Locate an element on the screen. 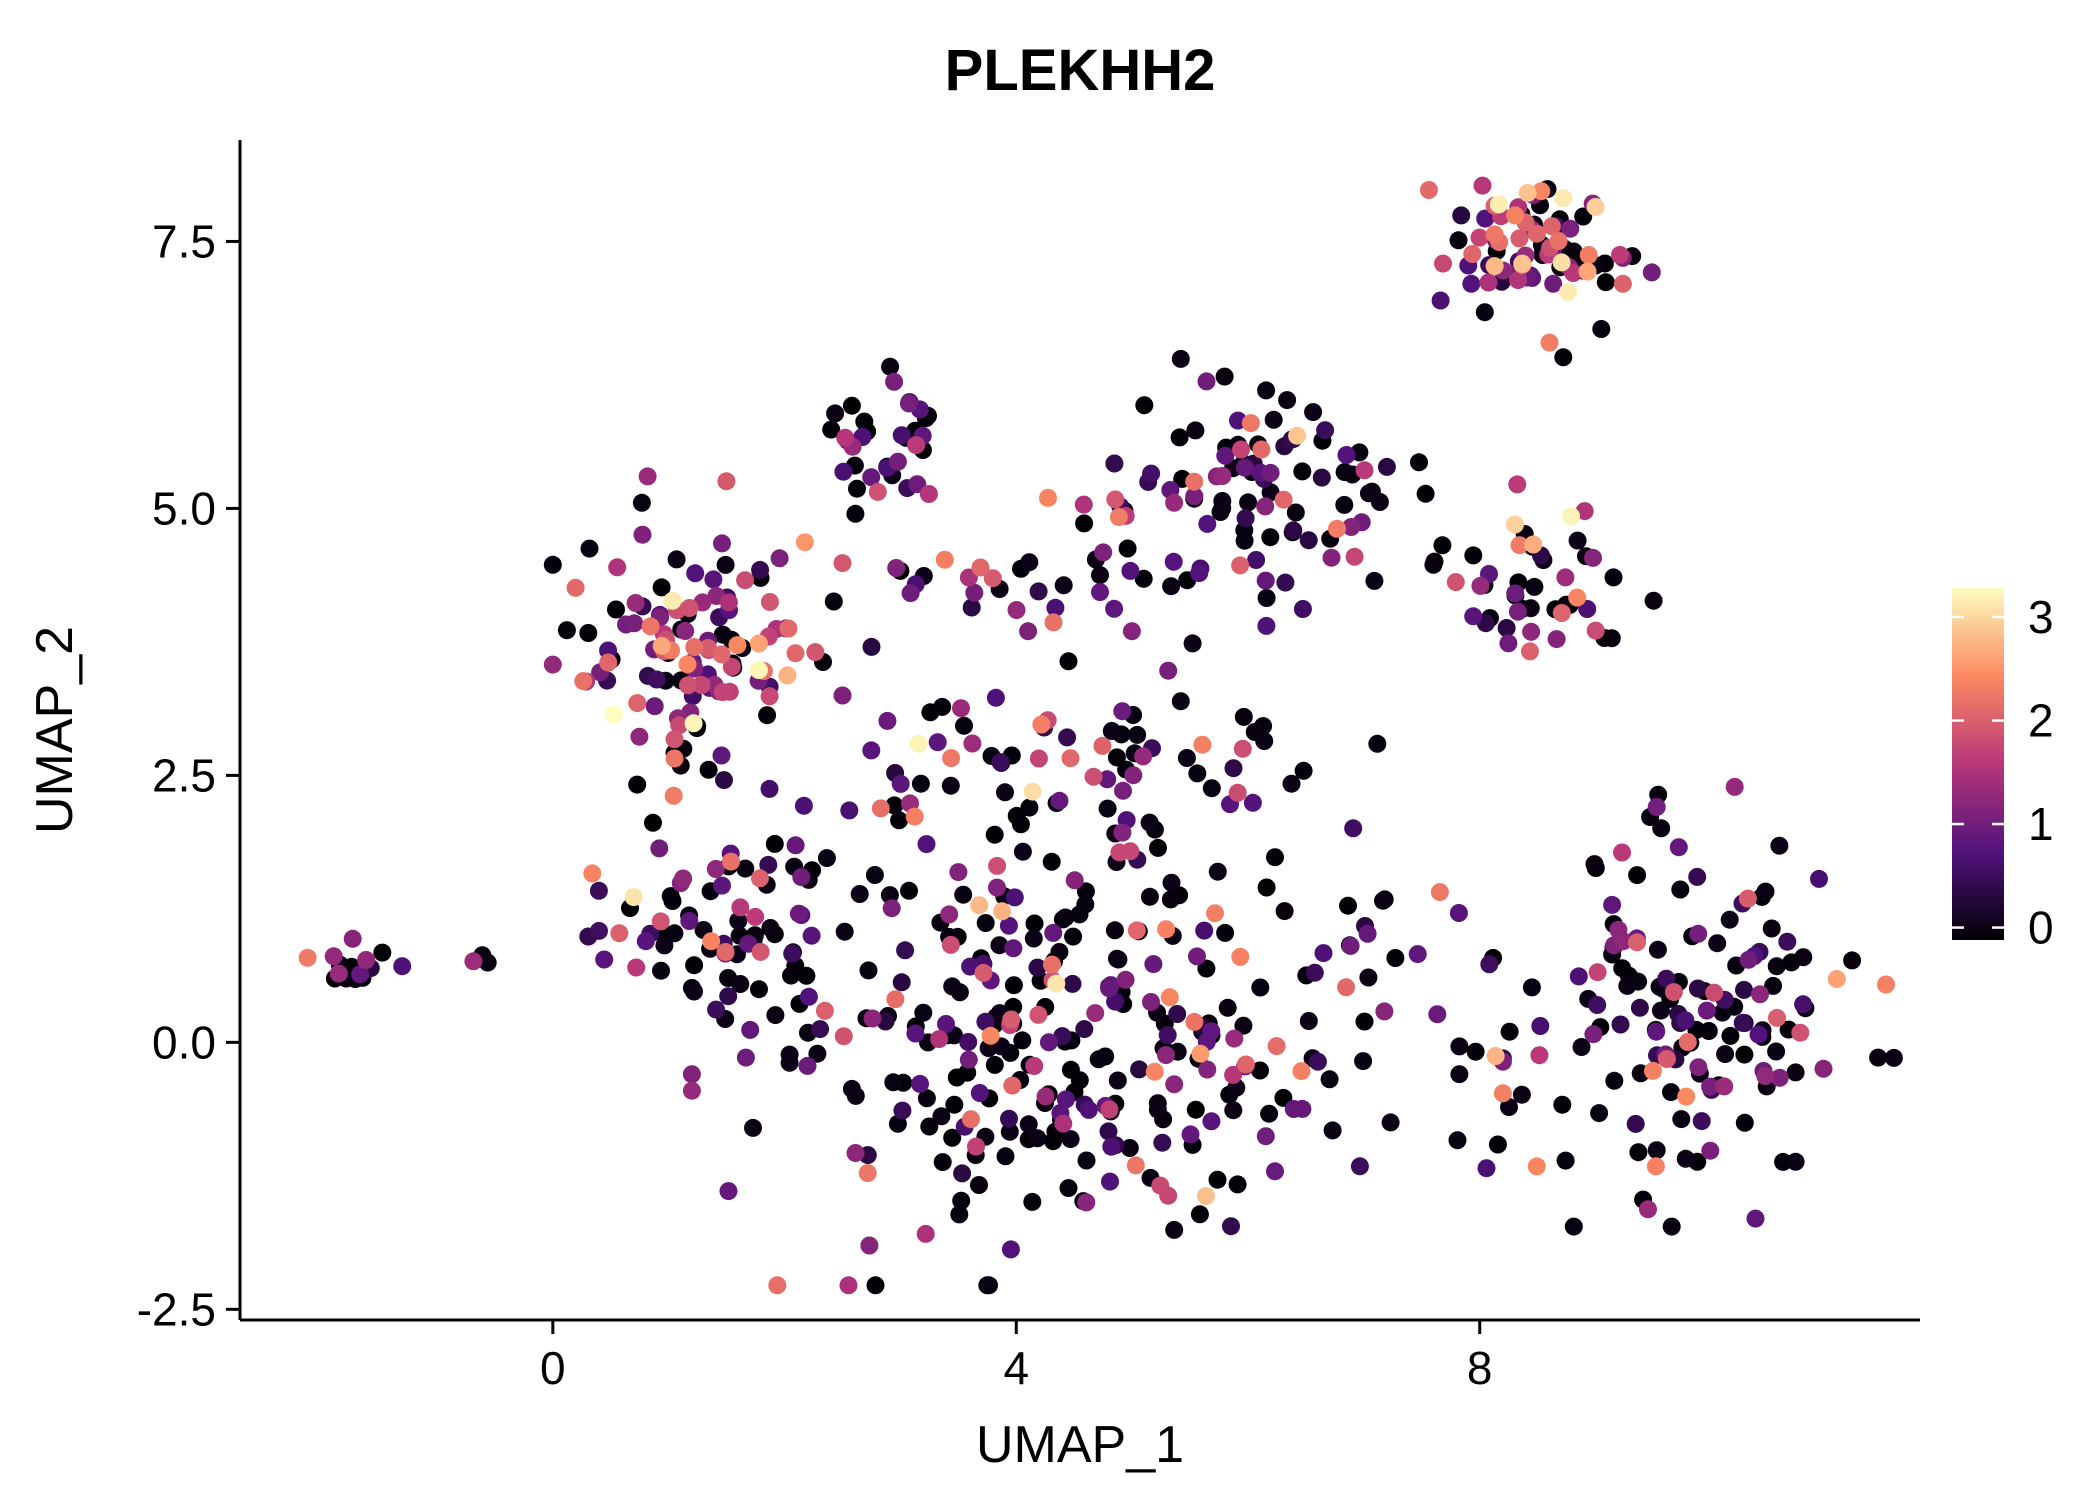 The height and width of the screenshot is (1505, 2100). colorbar-tick-label: 2 is located at coordinates (2041, 721).